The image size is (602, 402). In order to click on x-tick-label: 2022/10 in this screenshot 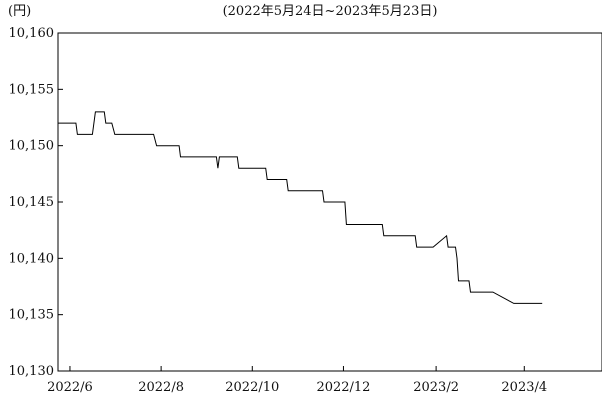, I will do `click(252, 387)`.